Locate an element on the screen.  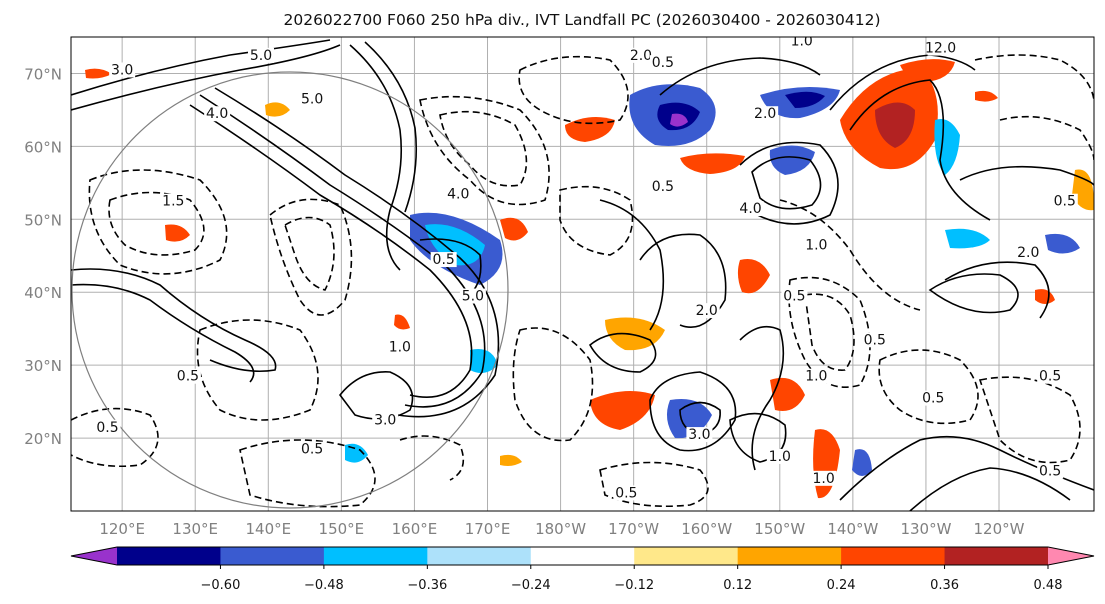
lat-tick-label: 30°N is located at coordinates (43, 366).